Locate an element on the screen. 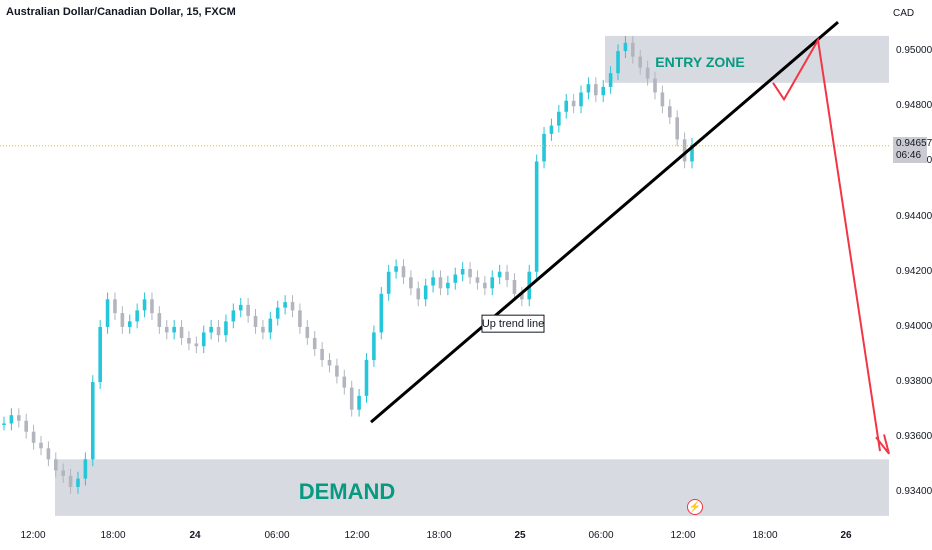 The image size is (932, 550). projection-arrowhead is located at coordinates (882, 444).